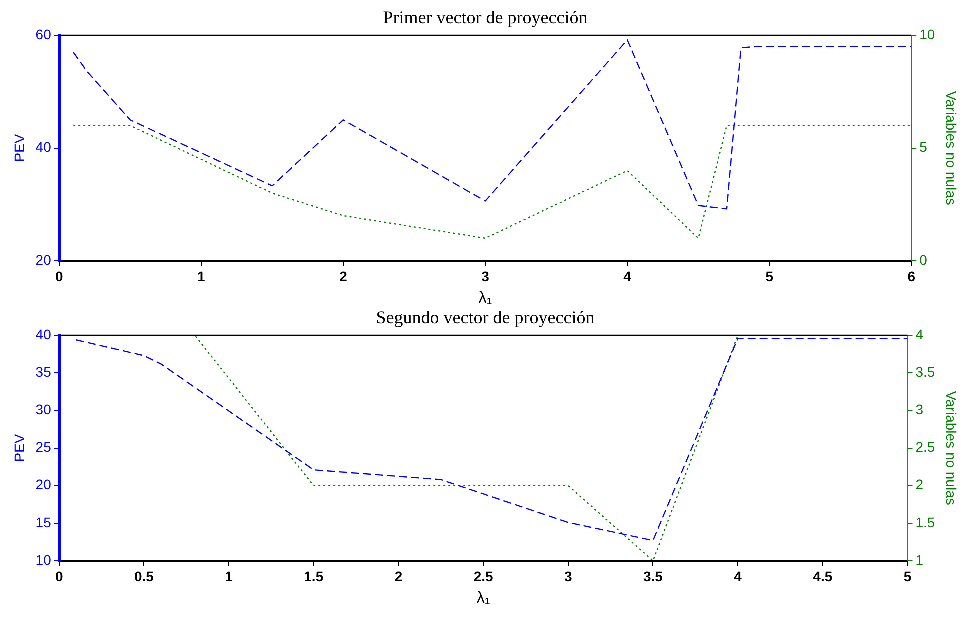  Describe the element at coordinates (484, 576) in the screenshot. I see `x-tick-label: 2.5` at that location.